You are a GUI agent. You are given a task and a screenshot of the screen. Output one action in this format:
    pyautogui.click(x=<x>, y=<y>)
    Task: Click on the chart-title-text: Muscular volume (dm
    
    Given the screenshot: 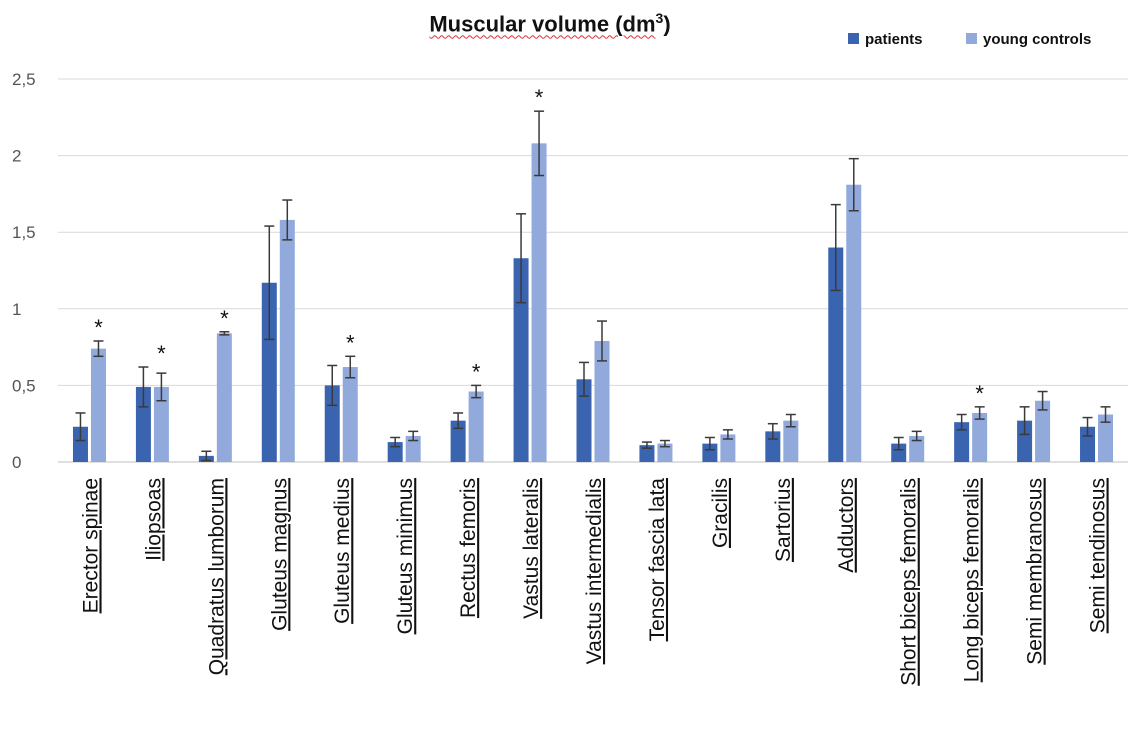 What is the action you would take?
    pyautogui.click(x=542, y=24)
    